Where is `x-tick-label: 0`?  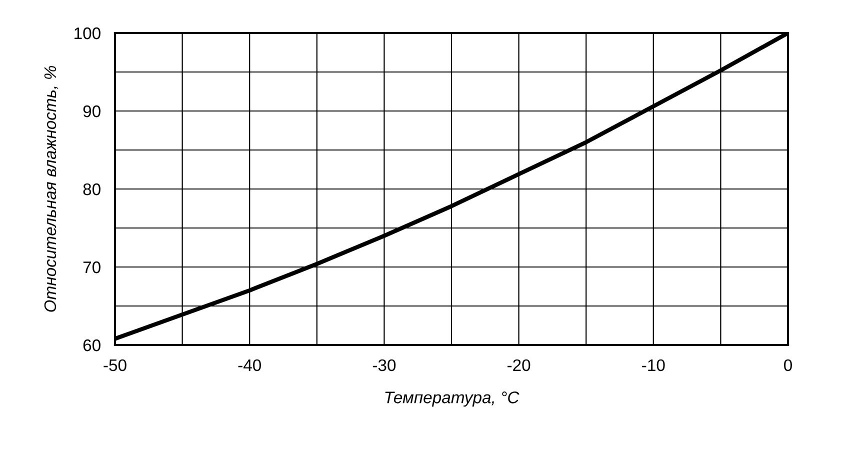
x-tick-label: 0 is located at coordinates (788, 365).